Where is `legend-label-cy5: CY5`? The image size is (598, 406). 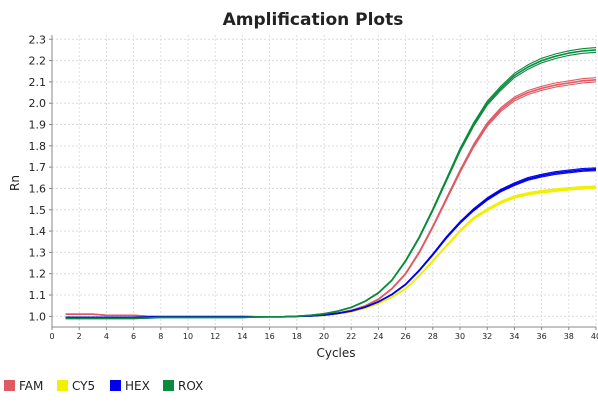 legend-label-cy5: CY5 is located at coordinates (83, 386).